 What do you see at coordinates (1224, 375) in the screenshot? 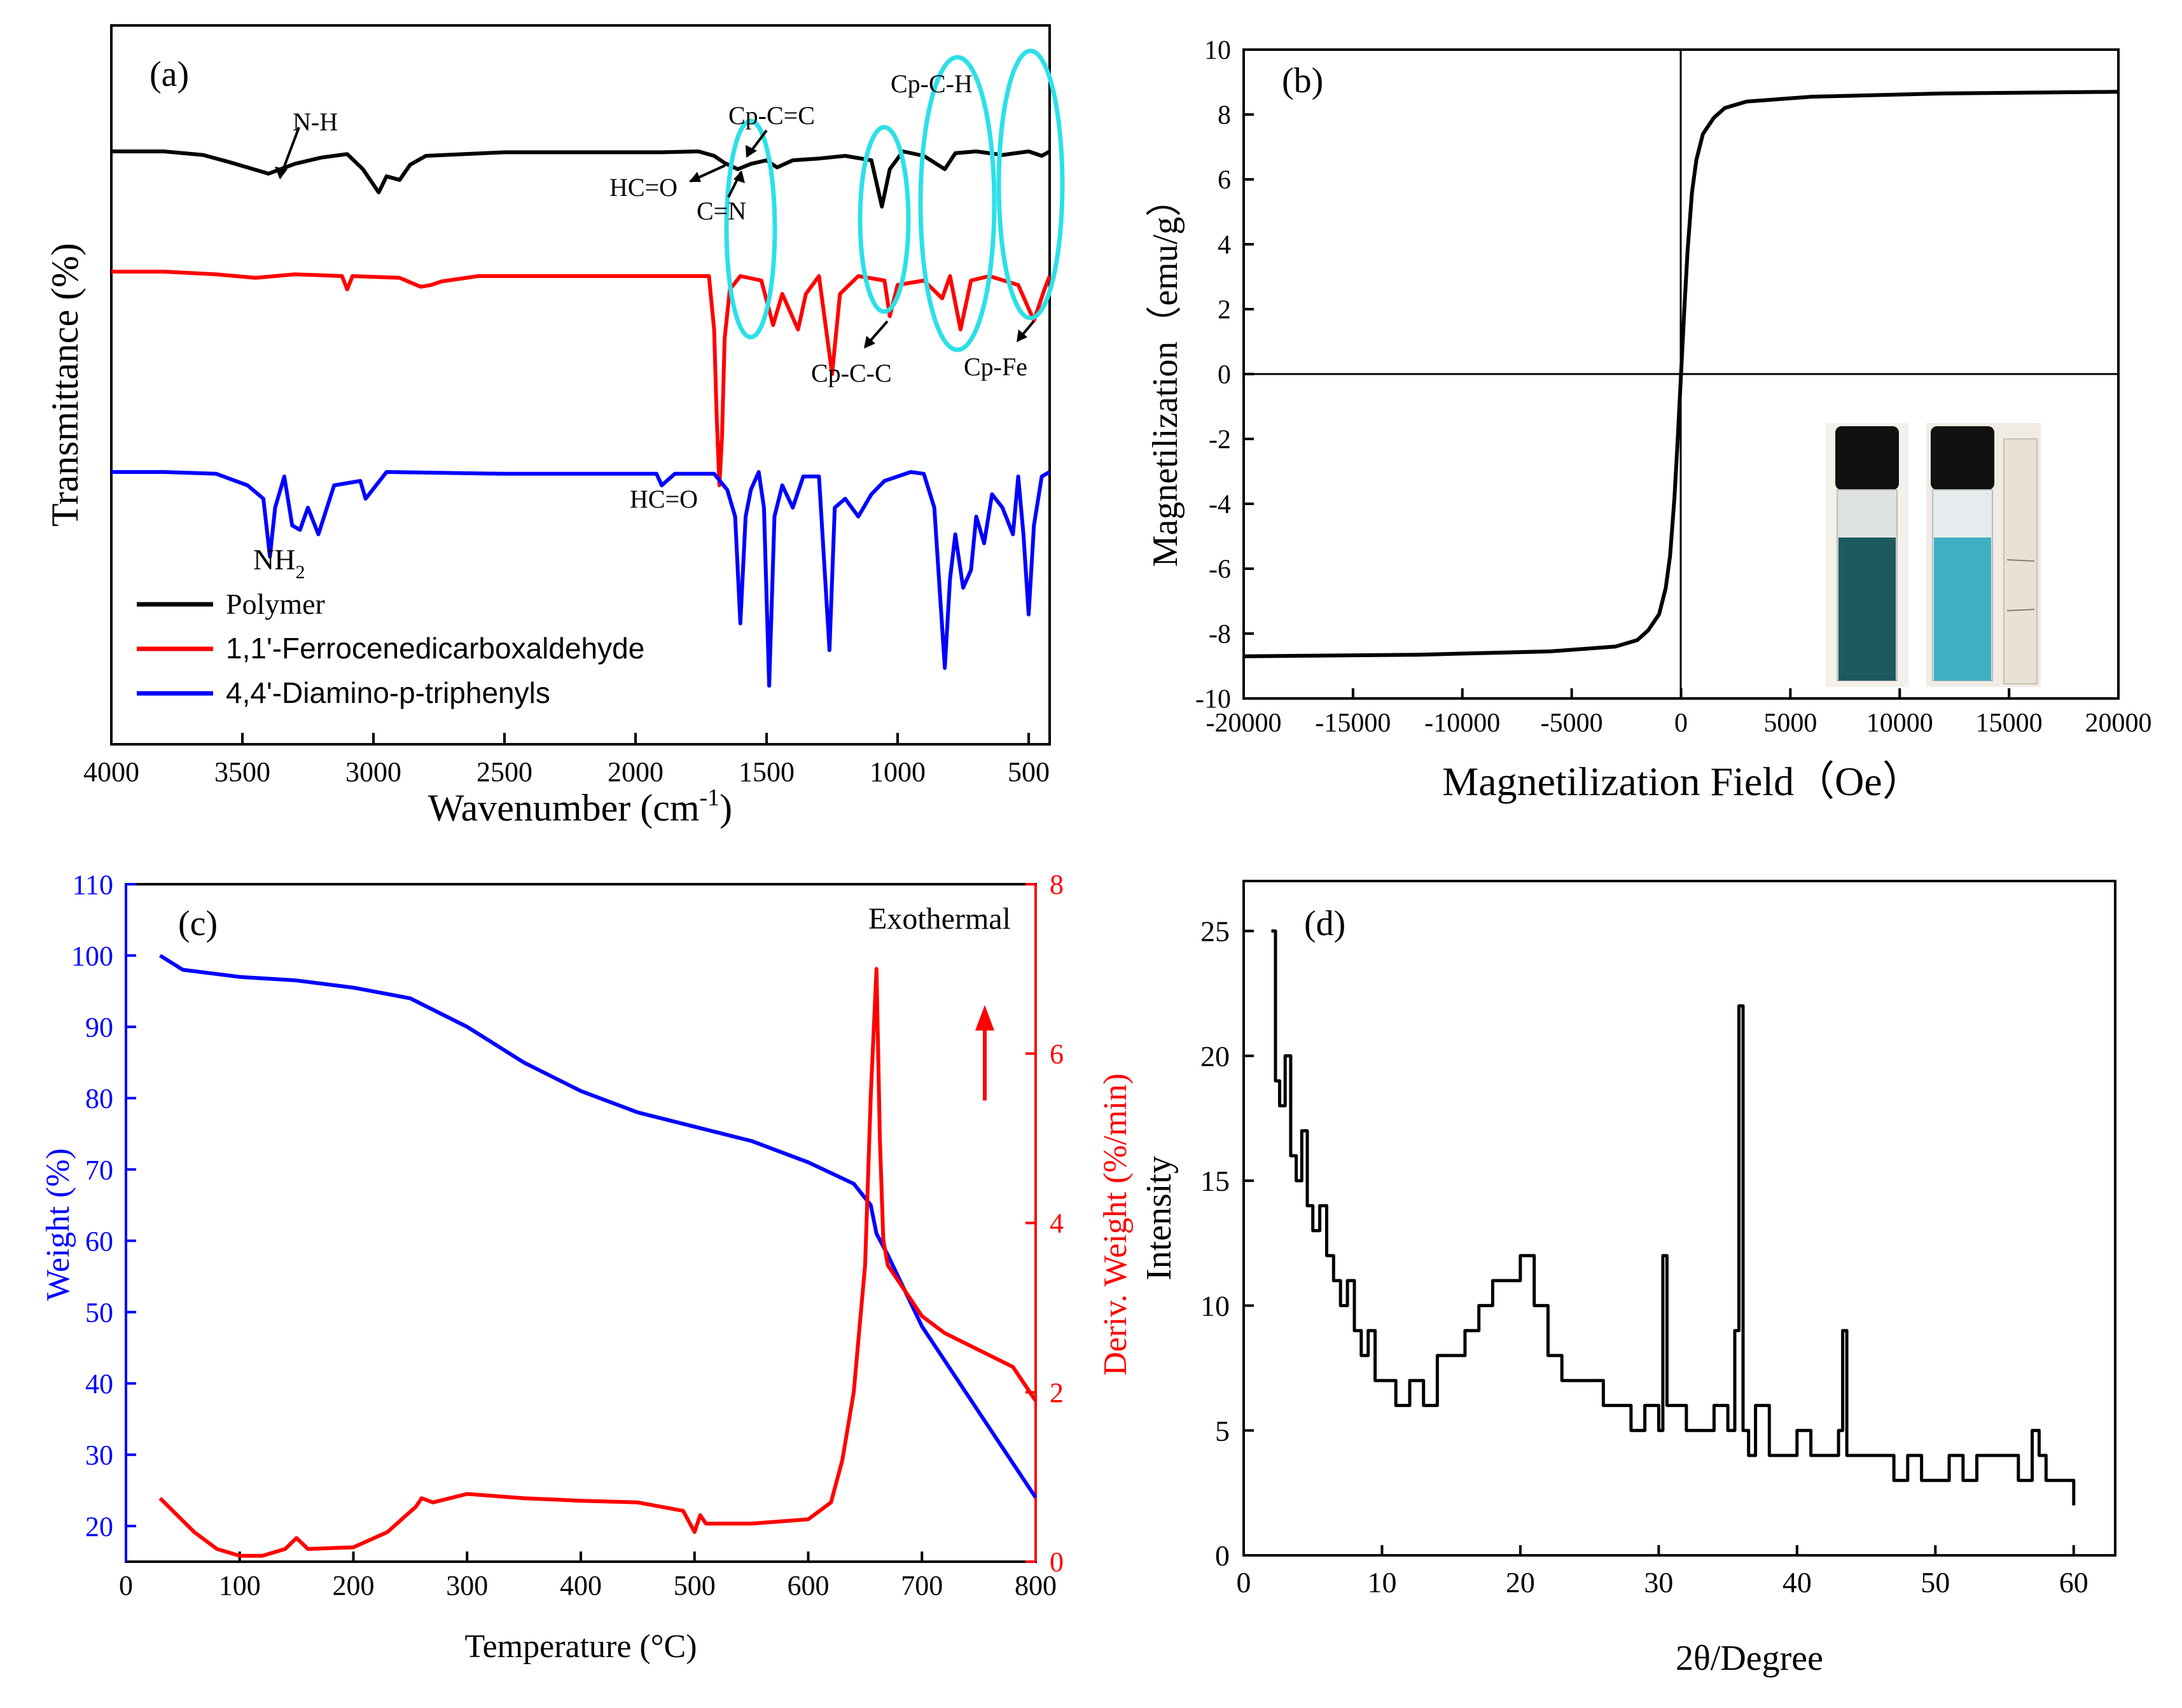
I see `panel-b-y-tick-label-0: 0` at bounding box center [1224, 375].